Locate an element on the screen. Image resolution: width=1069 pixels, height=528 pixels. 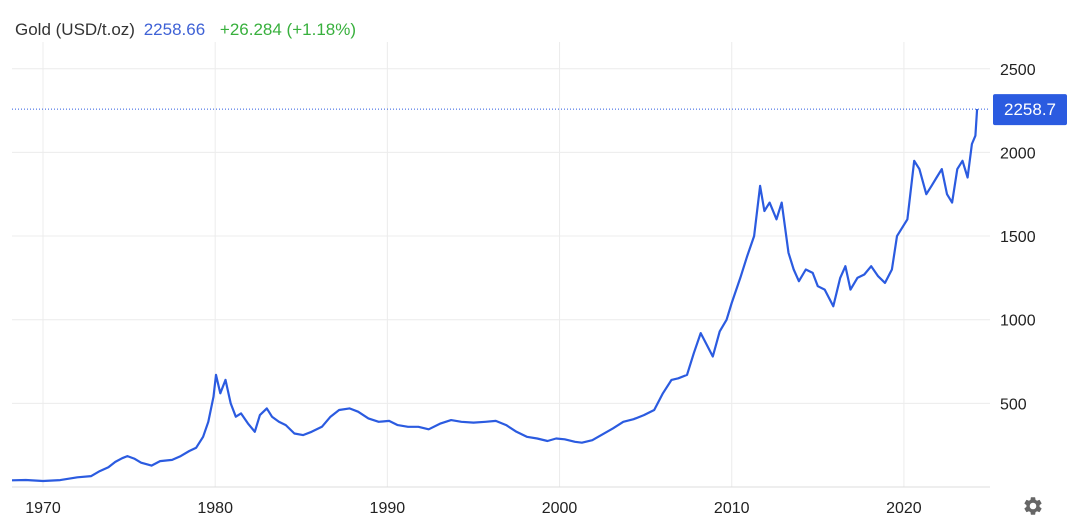
x-tick-label: 2000 is located at coordinates (560, 508).